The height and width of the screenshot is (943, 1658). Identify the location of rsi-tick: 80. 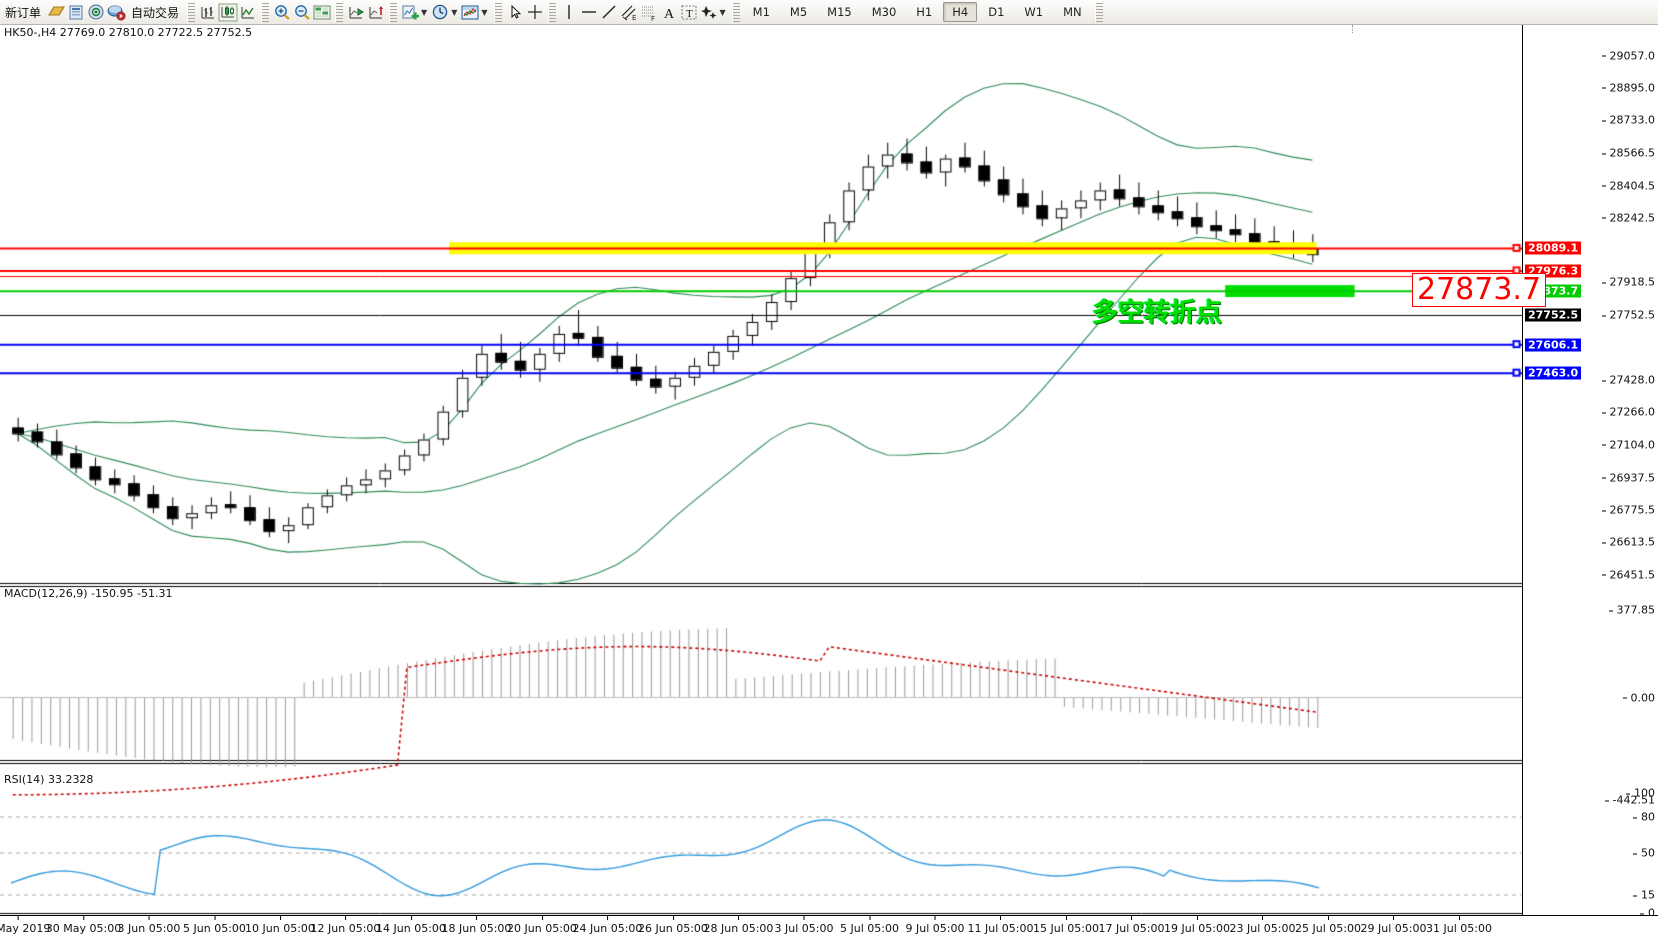
(1644, 817).